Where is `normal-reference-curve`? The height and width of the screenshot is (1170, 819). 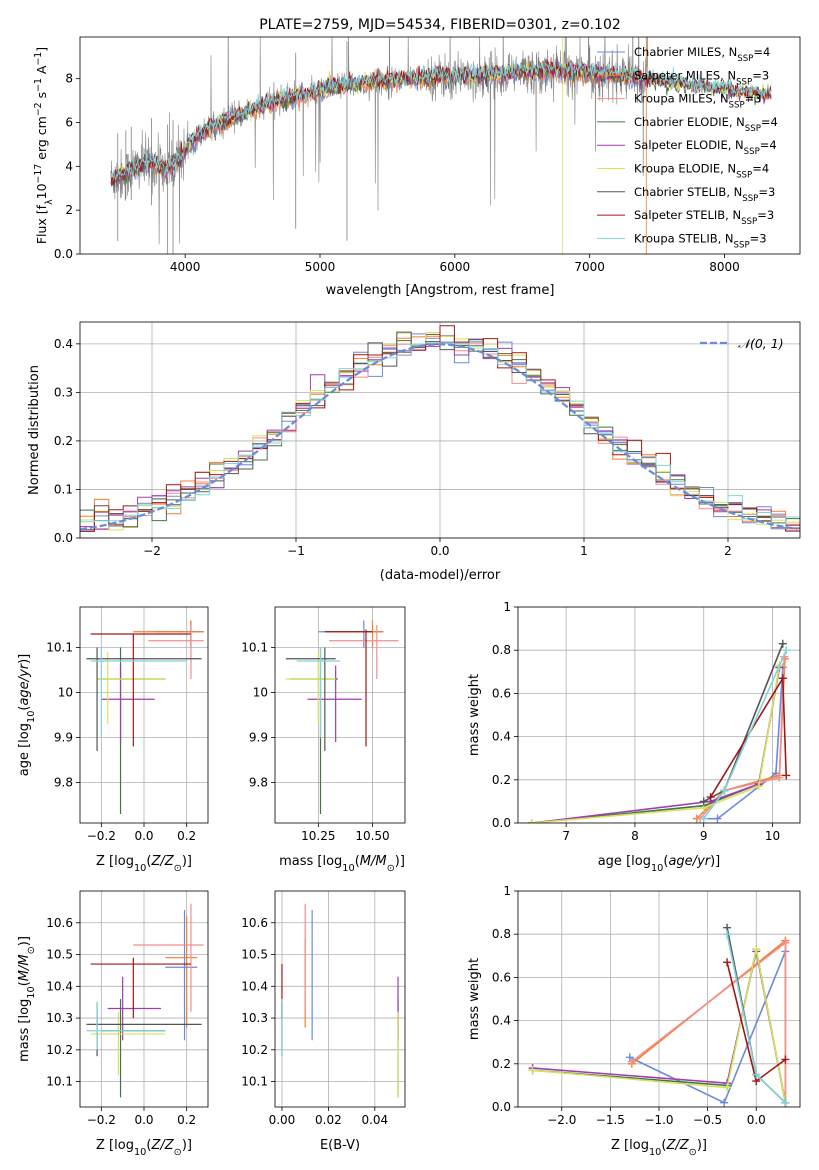
normal-reference-curve is located at coordinates (439, 437).